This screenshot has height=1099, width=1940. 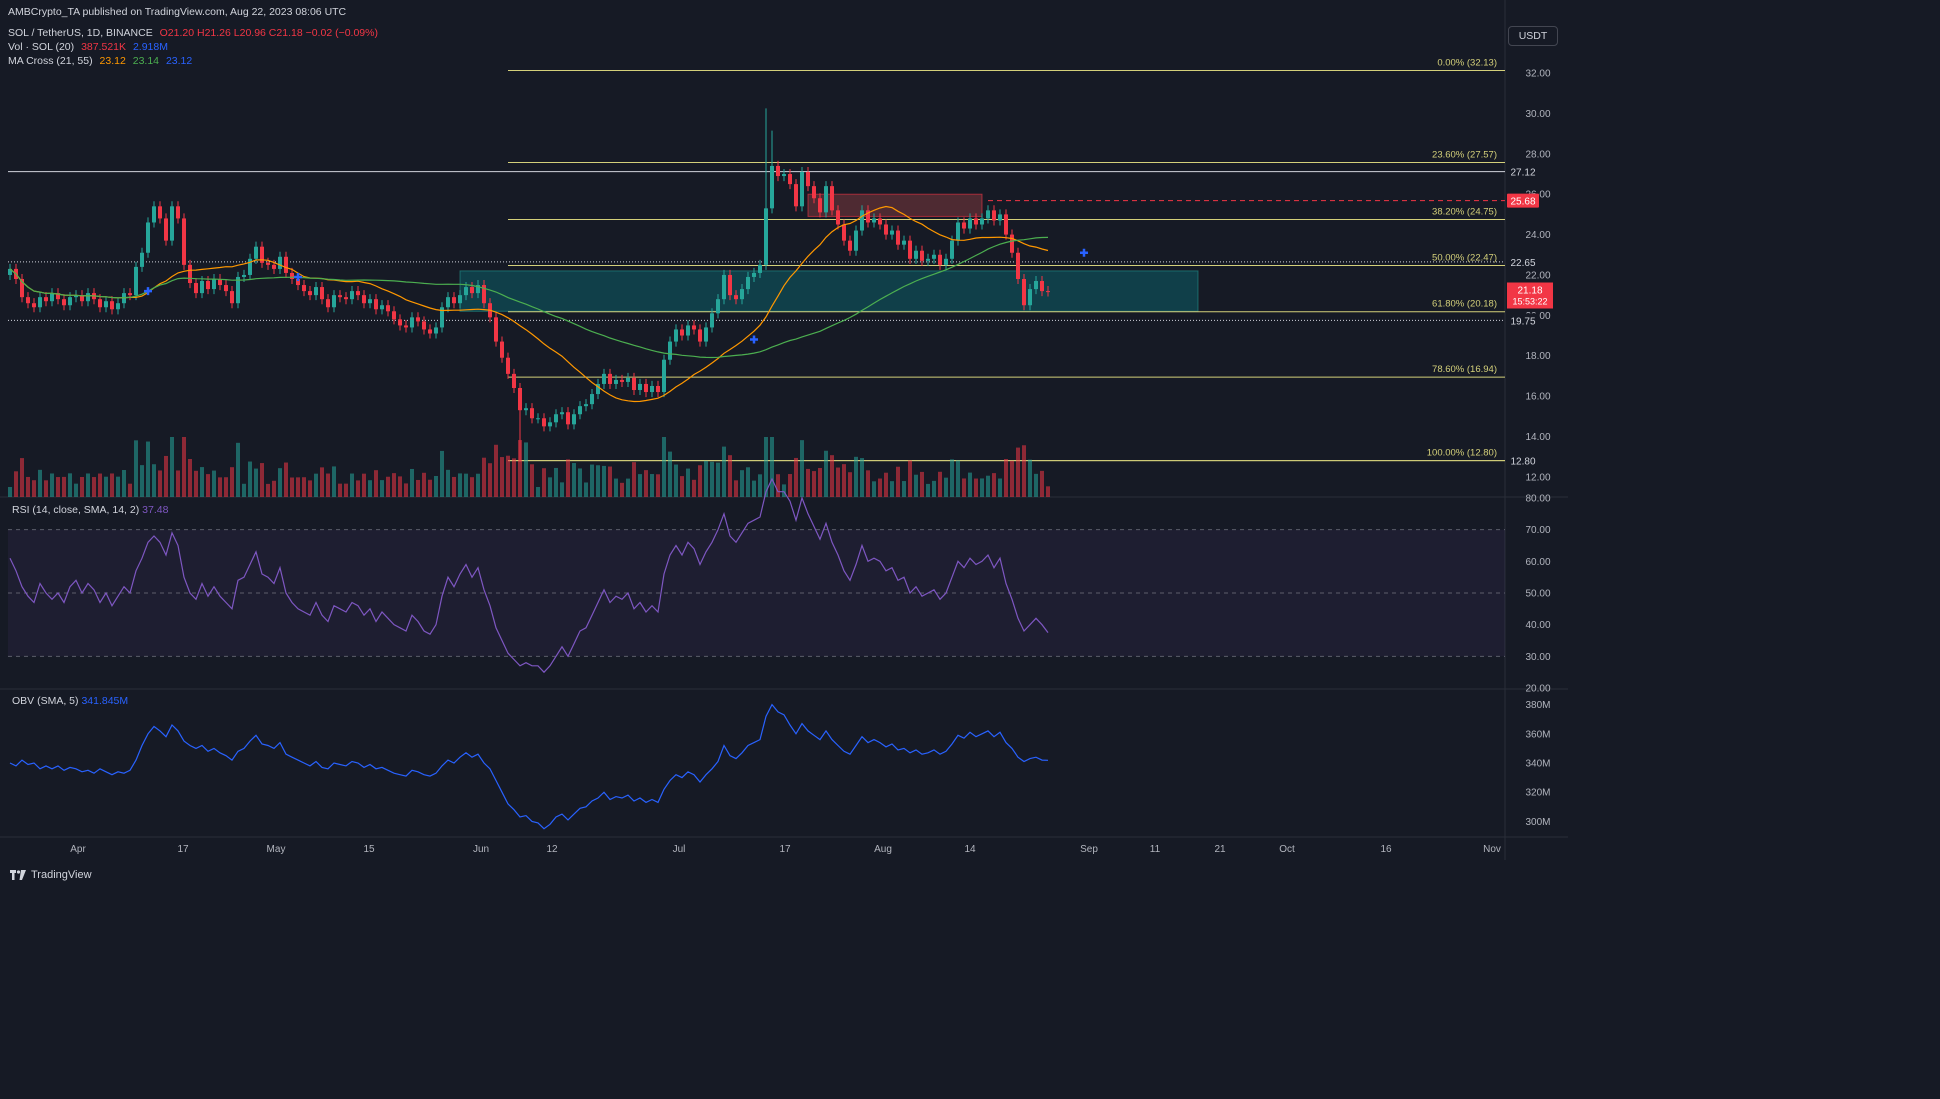 What do you see at coordinates (1523, 320) in the screenshot?
I see `level-tag-bg` at bounding box center [1523, 320].